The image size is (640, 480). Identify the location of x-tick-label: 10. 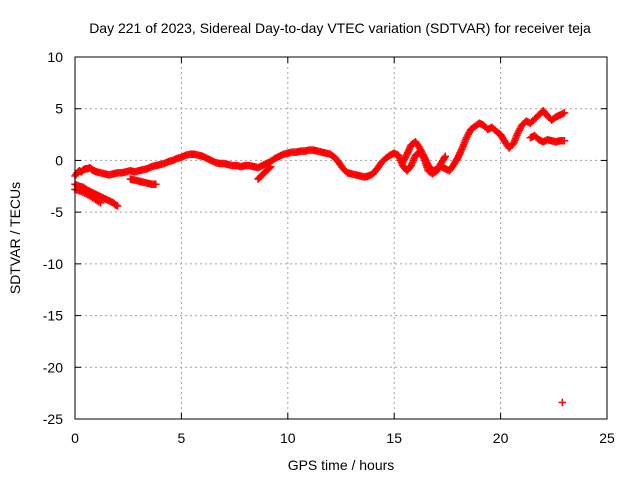
(288, 438).